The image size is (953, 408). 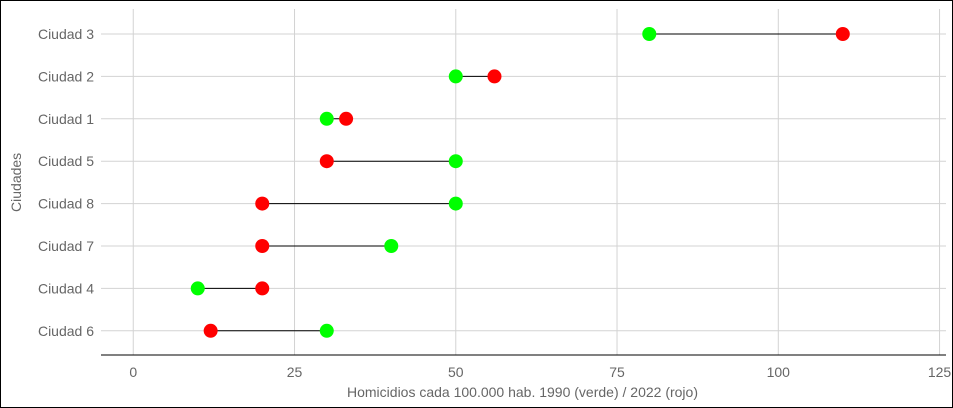 What do you see at coordinates (66, 288) in the screenshot?
I see `y-tick-label: Ciudad 4` at bounding box center [66, 288].